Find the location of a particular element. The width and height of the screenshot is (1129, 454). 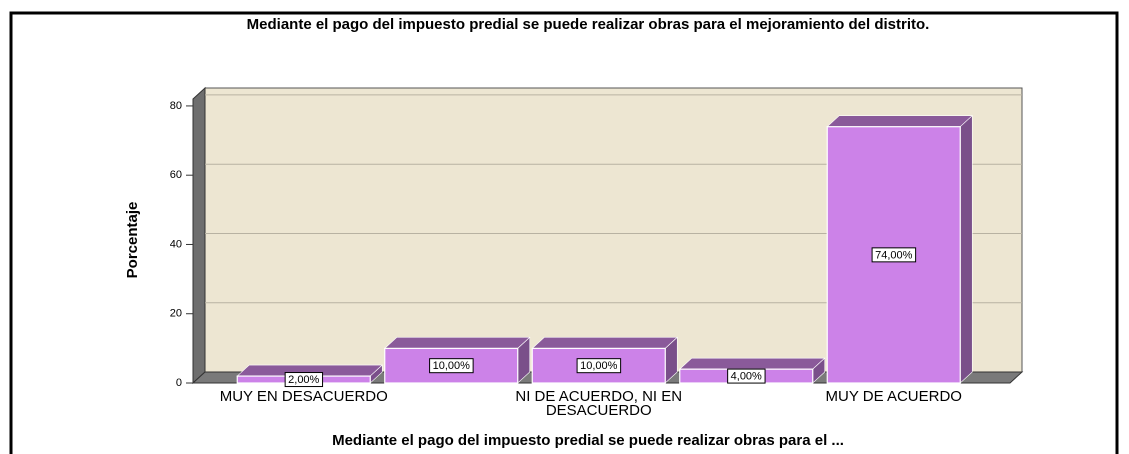

data-label: 2,00% is located at coordinates (303, 380).